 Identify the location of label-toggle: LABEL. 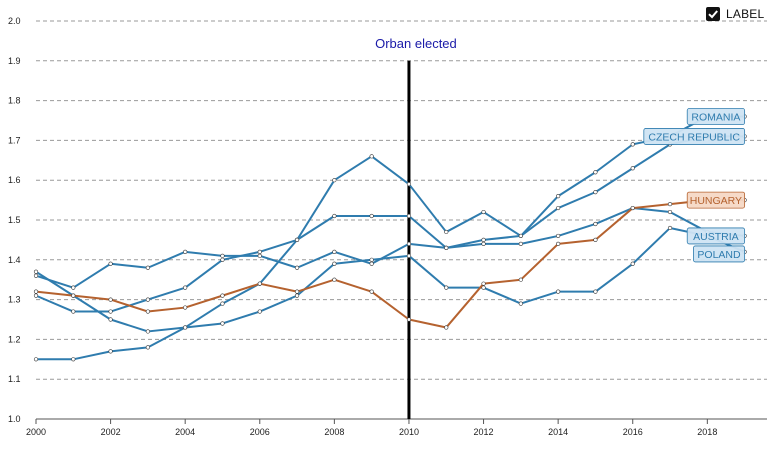
(735, 14).